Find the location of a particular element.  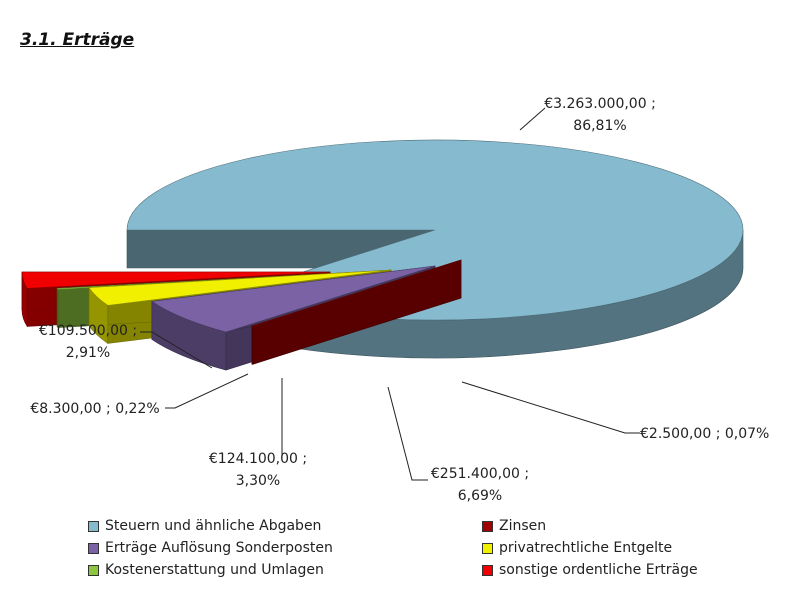

legend-label: Erträge Auflösung Sonderposten is located at coordinates (219, 548).